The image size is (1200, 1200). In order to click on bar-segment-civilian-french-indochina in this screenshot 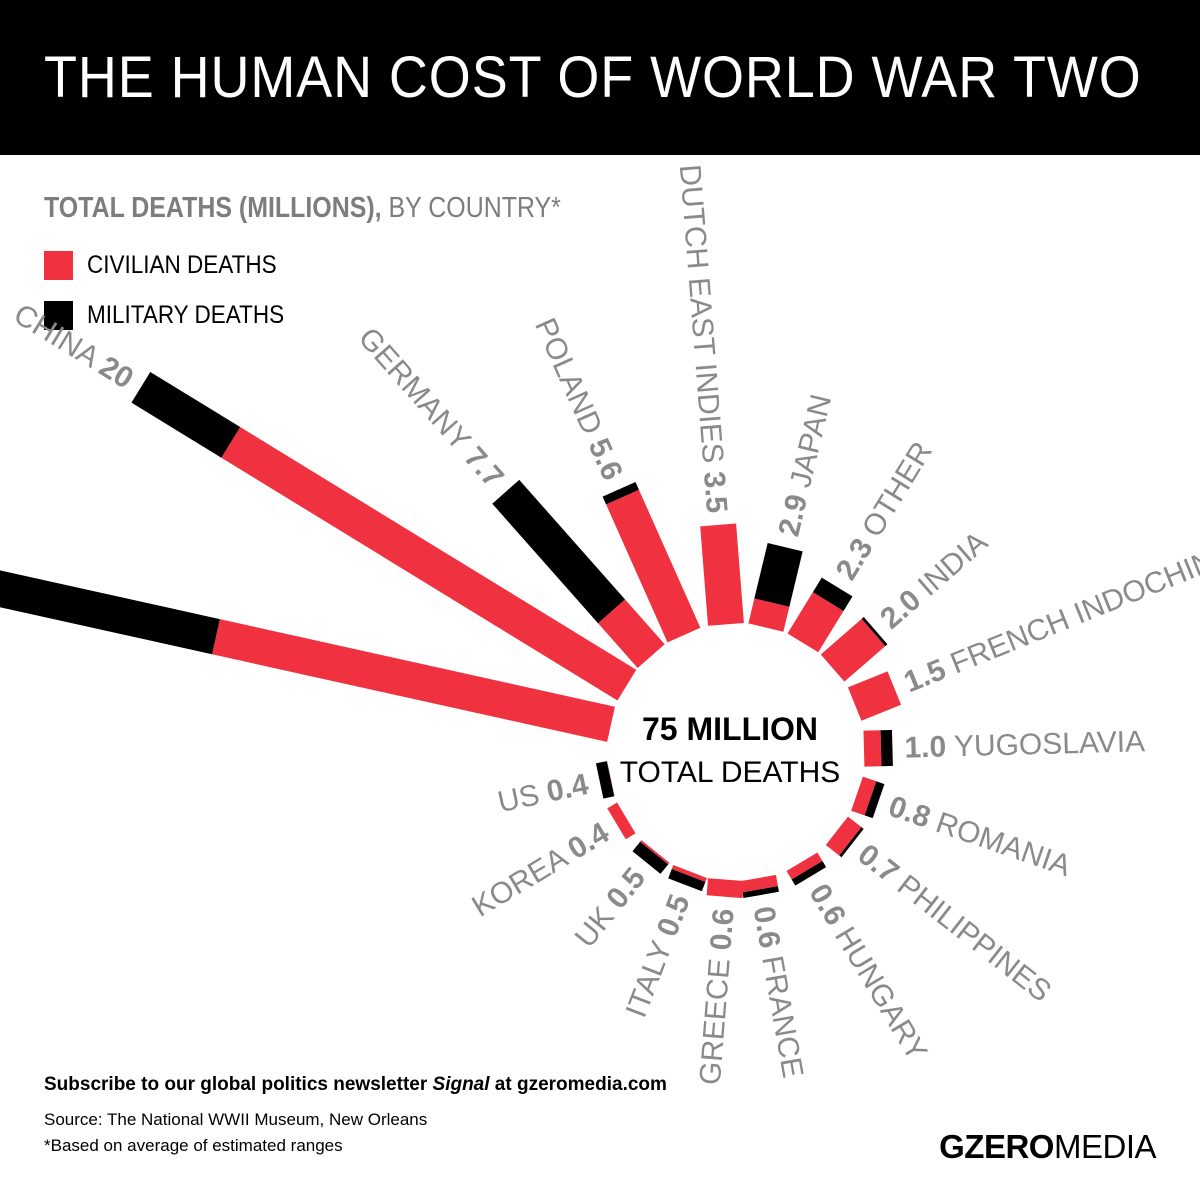, I will do `click(874, 696)`.